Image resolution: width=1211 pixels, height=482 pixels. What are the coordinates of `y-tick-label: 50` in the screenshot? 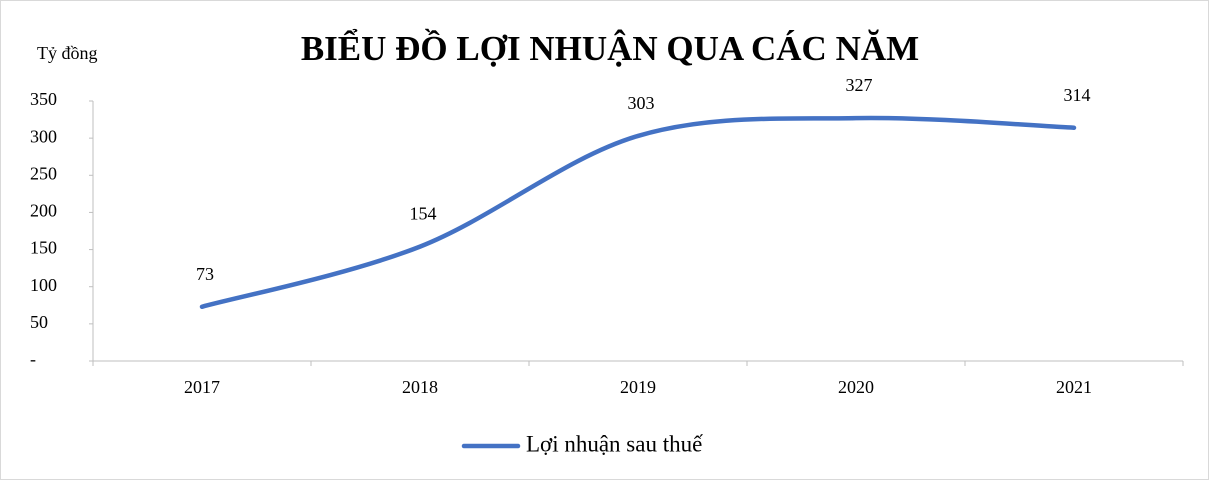 It's located at (39, 322).